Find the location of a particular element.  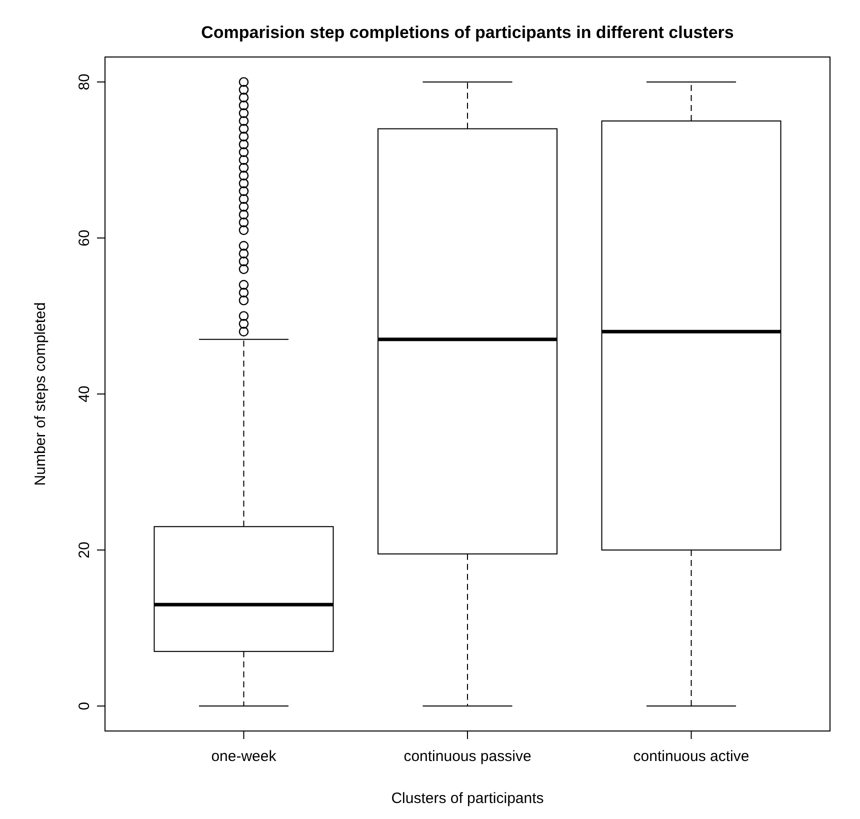

y-axis-title: Number of steps completed is located at coordinates (40, 394).